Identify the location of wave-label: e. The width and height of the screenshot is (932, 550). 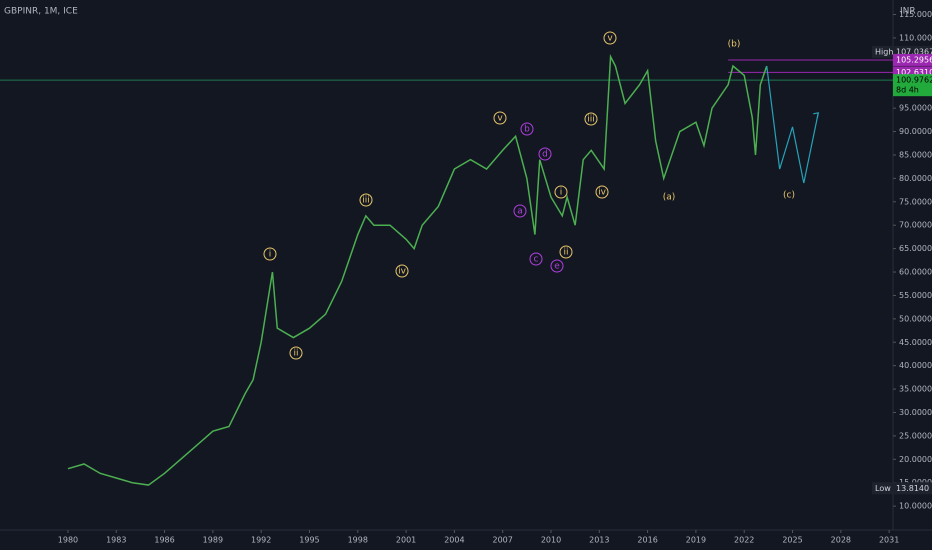
(557, 267).